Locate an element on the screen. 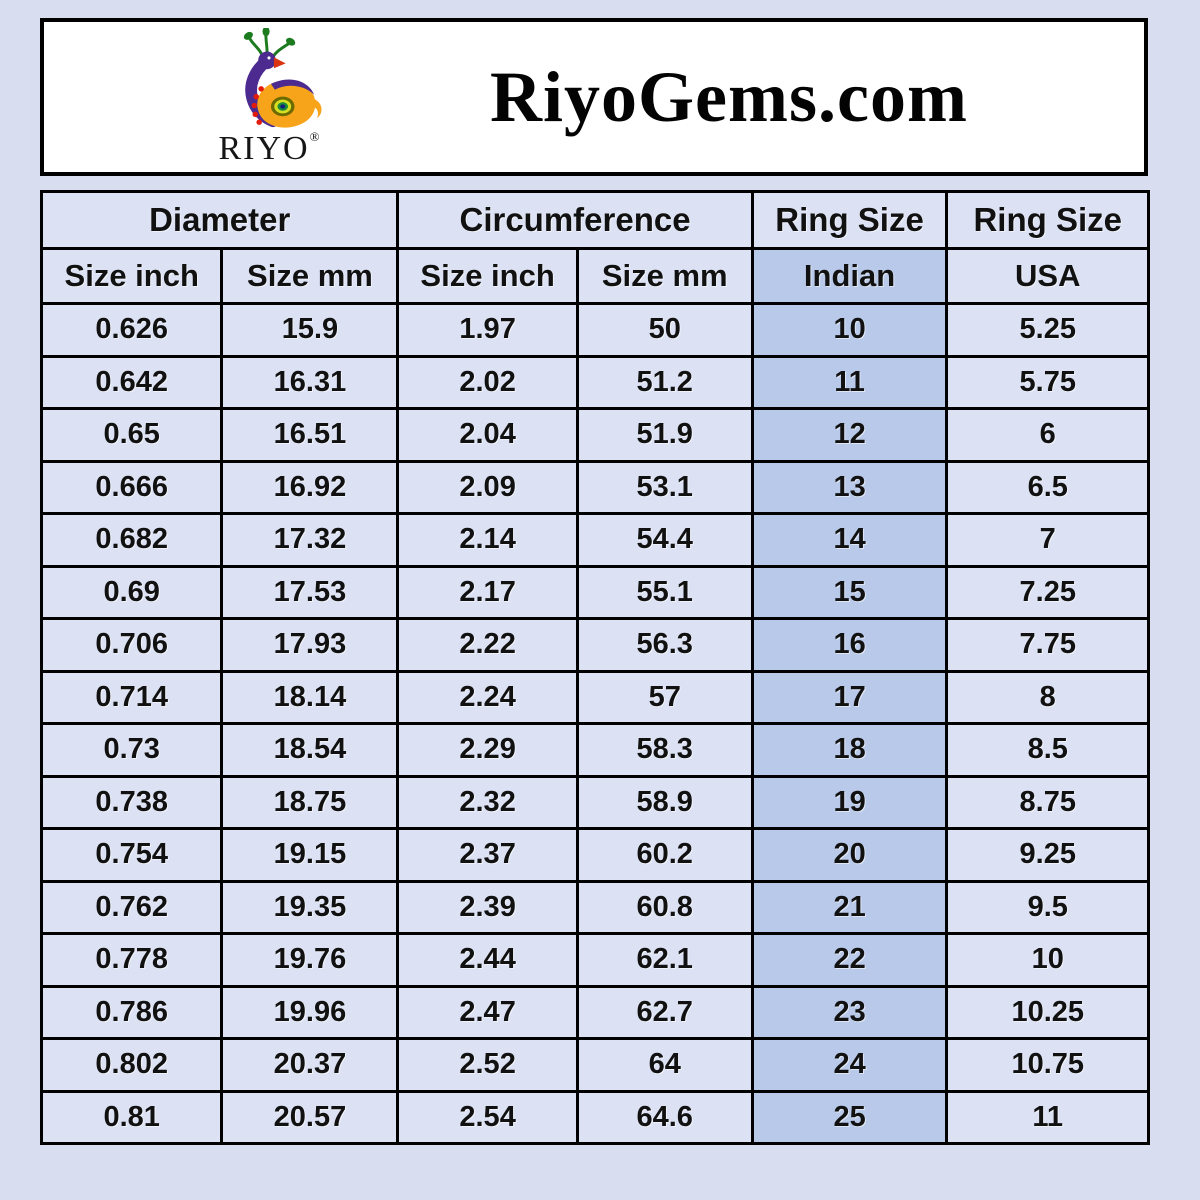 The width and height of the screenshot is (1200, 1200). table-cell: 17.93 is located at coordinates (310, 645).